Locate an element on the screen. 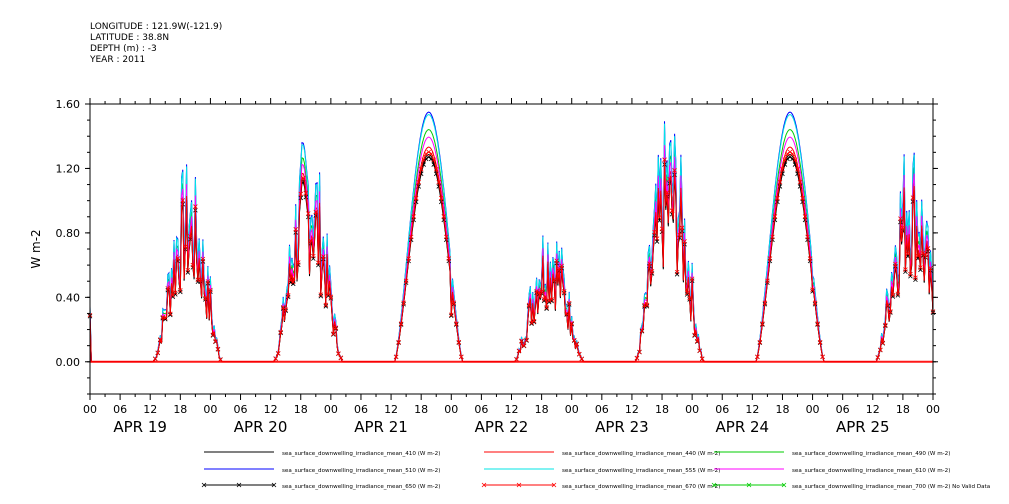  x-day-label: APR 20 is located at coordinates (261, 427).